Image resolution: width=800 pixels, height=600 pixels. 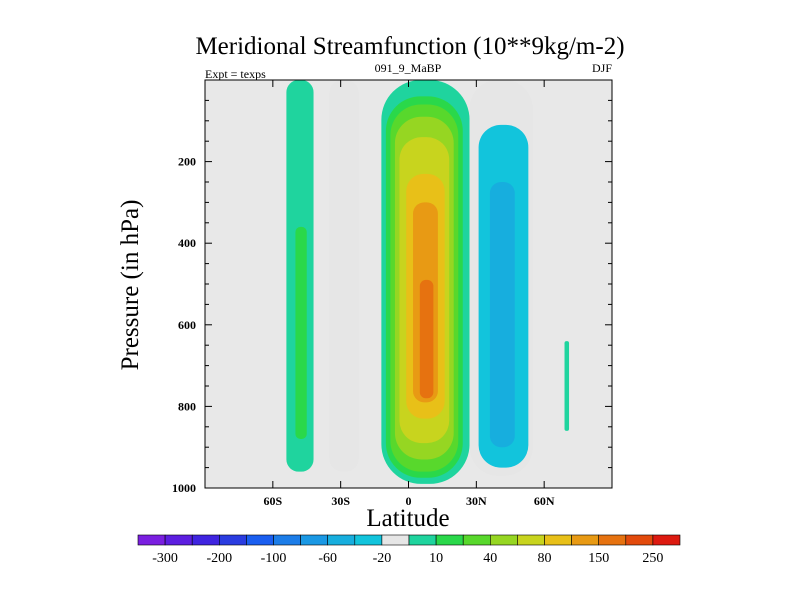 I want to click on nh-ferrel-cell-core-level--40, so click(x=502, y=315).